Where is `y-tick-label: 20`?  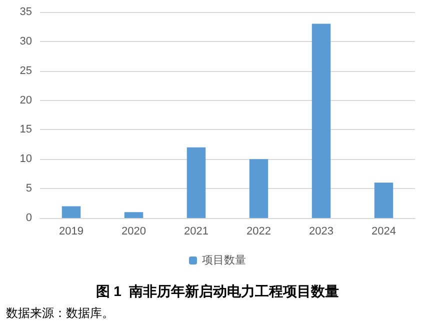 y-tick-label: 20 is located at coordinates (26, 100).